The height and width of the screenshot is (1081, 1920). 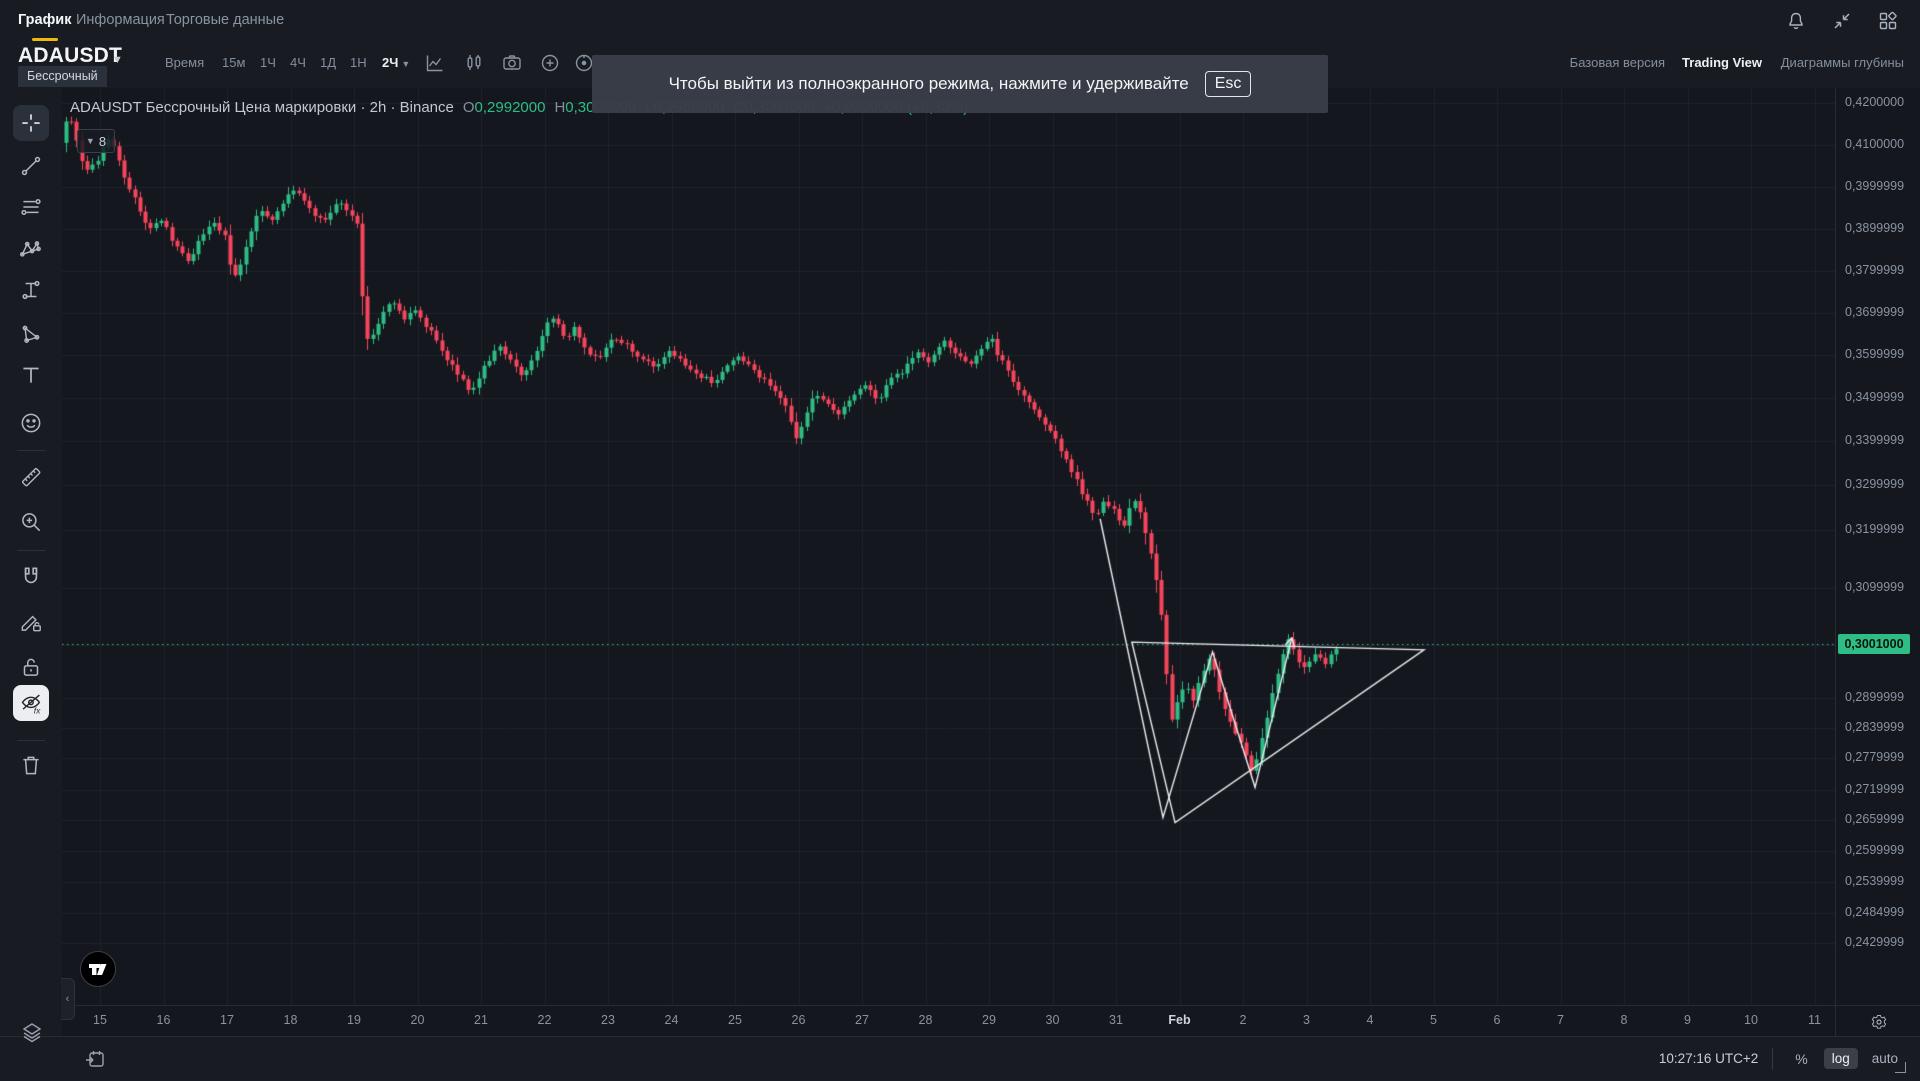 I want to click on hide-drawings-fx-icon: fx, so click(x=31, y=703).